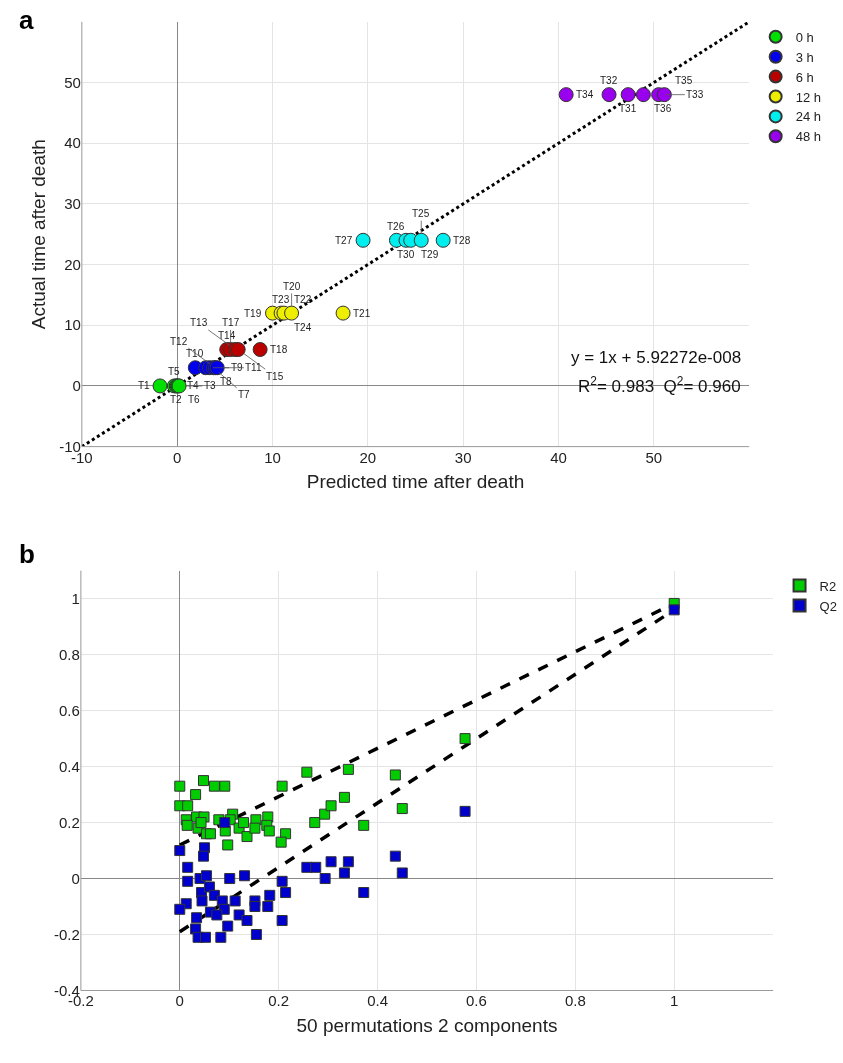 The image size is (843, 1063). What do you see at coordinates (804, 37) in the screenshot?
I see `legend-label: 0 h` at bounding box center [804, 37].